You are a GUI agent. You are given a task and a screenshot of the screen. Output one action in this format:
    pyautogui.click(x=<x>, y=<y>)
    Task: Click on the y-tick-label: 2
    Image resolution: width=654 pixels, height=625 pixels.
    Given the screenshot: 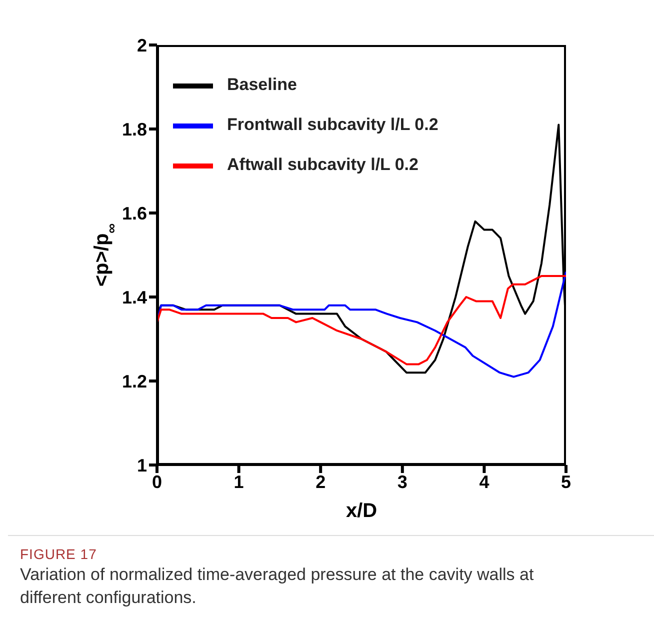 What is the action you would take?
    pyautogui.click(x=141, y=45)
    